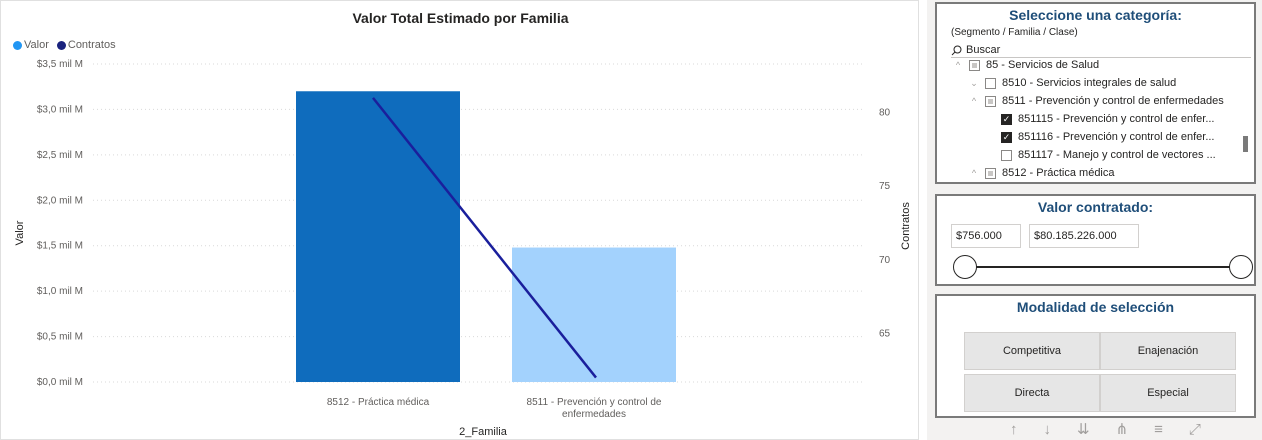 This screenshot has height=440, width=1262. I want to click on focus-mode-icon: ⤢, so click(1194, 429).